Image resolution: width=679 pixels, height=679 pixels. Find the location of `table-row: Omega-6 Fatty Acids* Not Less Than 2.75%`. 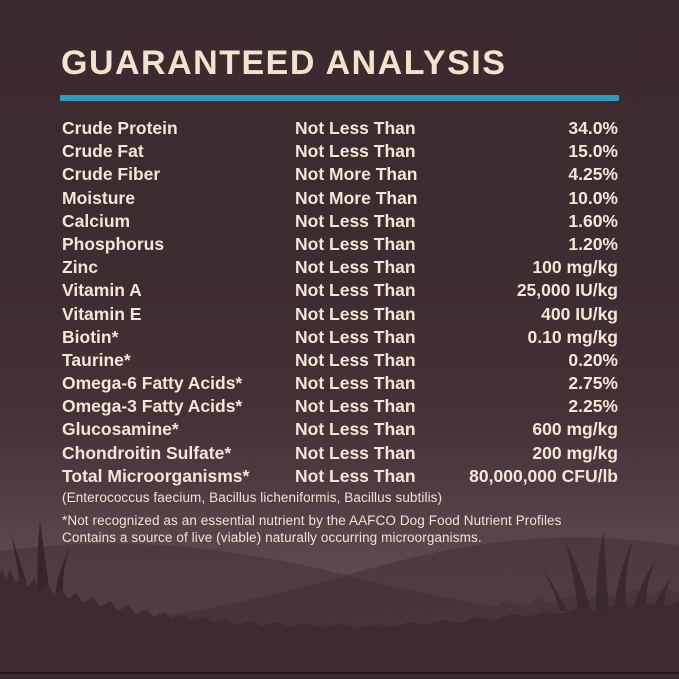

table-row: Omega-6 Fatty Acids* Not Less Than 2.75% is located at coordinates (339, 383).